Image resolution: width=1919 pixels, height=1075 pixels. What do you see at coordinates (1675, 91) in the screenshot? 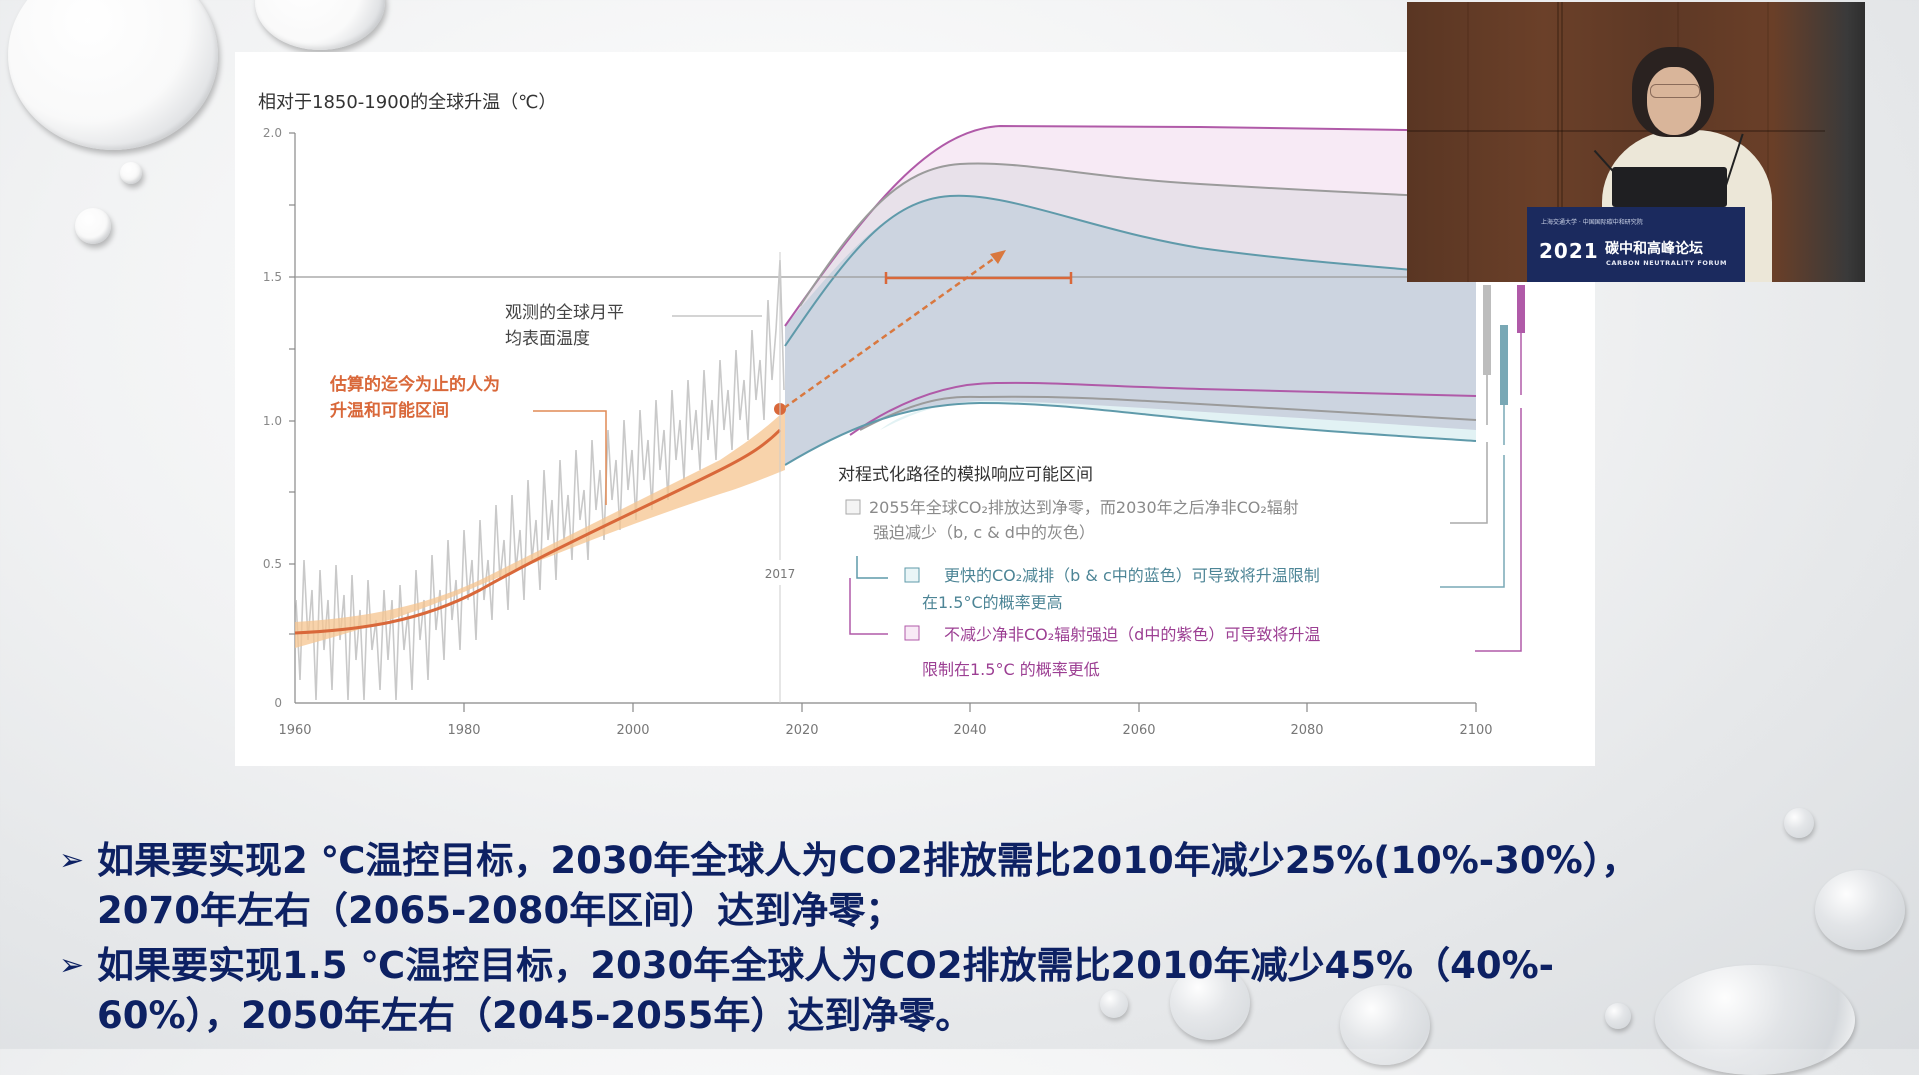
I see `glasses` at bounding box center [1675, 91].